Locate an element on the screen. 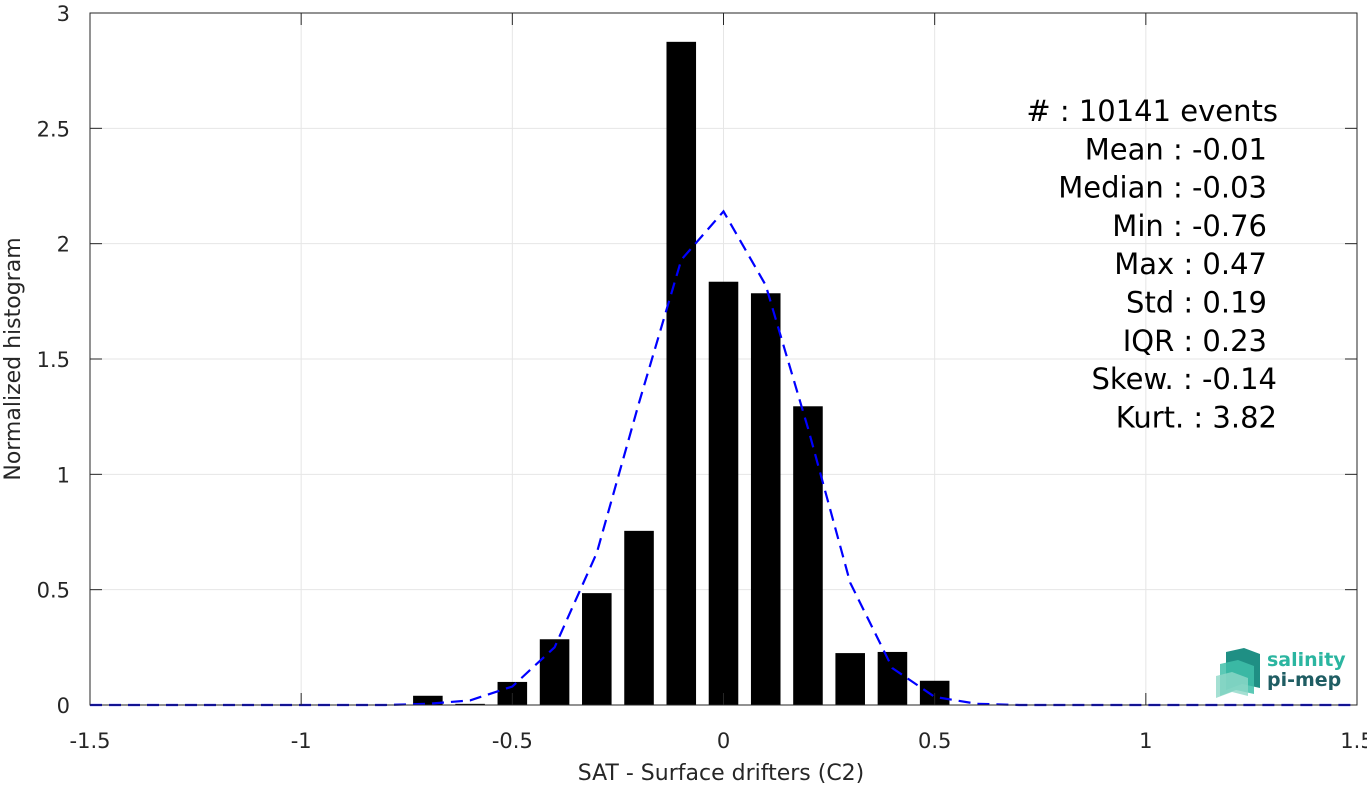 The width and height of the screenshot is (1367, 785). y-tick-label: 0 is located at coordinates (63, 706).